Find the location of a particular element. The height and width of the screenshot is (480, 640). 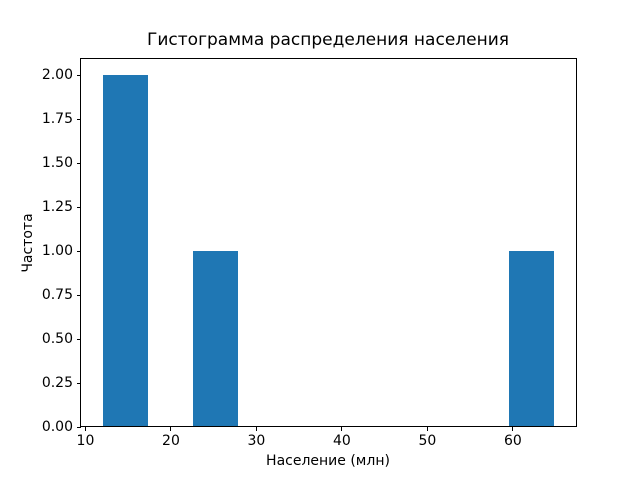

y-tick-label: 0.75 is located at coordinates (57, 295).